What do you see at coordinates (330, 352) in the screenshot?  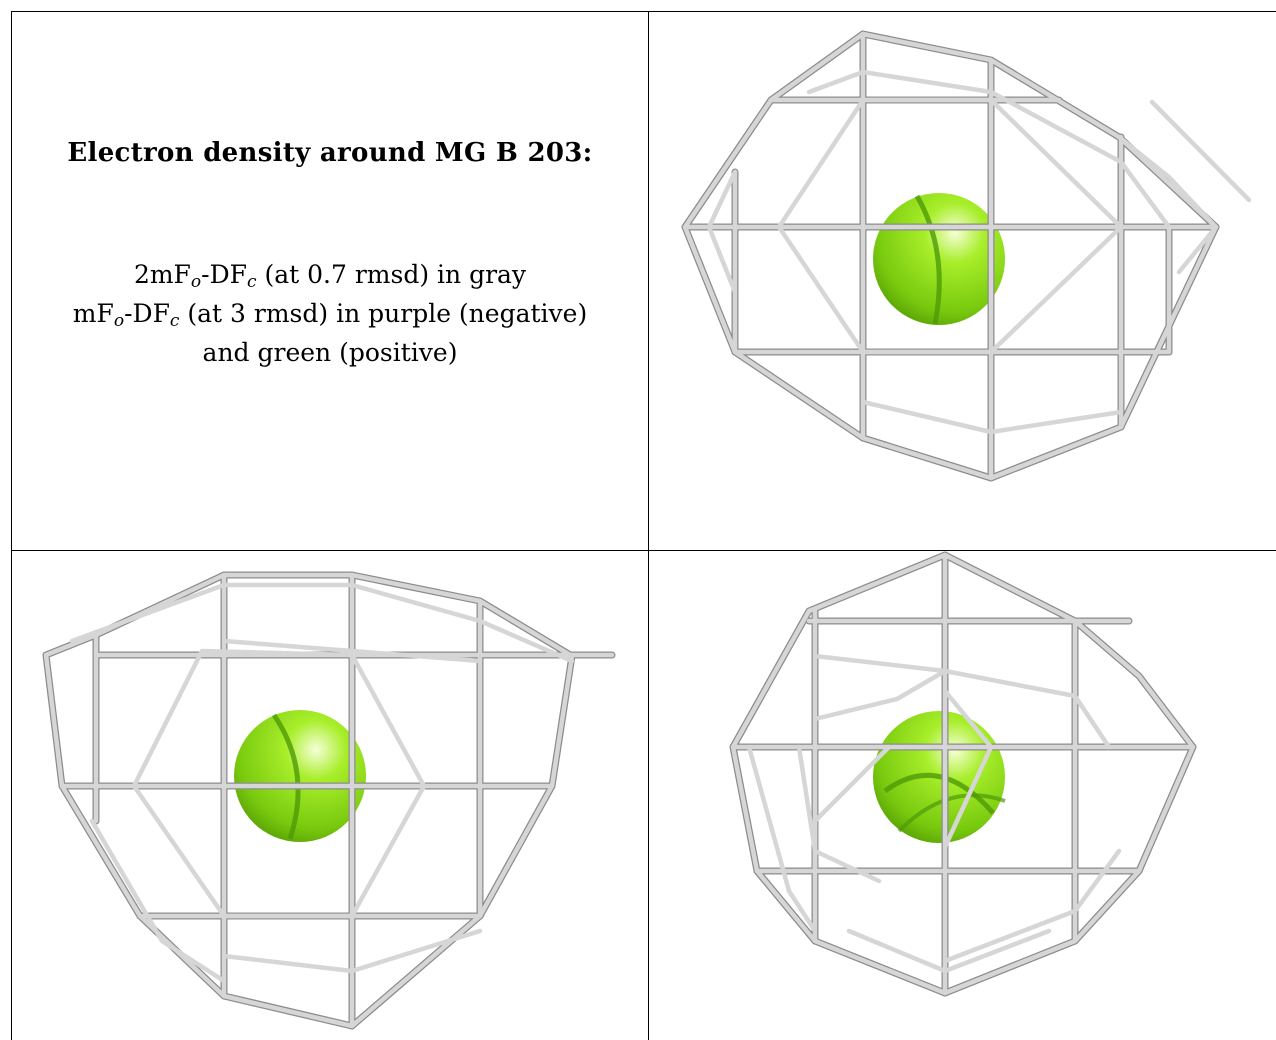 I see `caption-line-green: and green (positive)` at bounding box center [330, 352].